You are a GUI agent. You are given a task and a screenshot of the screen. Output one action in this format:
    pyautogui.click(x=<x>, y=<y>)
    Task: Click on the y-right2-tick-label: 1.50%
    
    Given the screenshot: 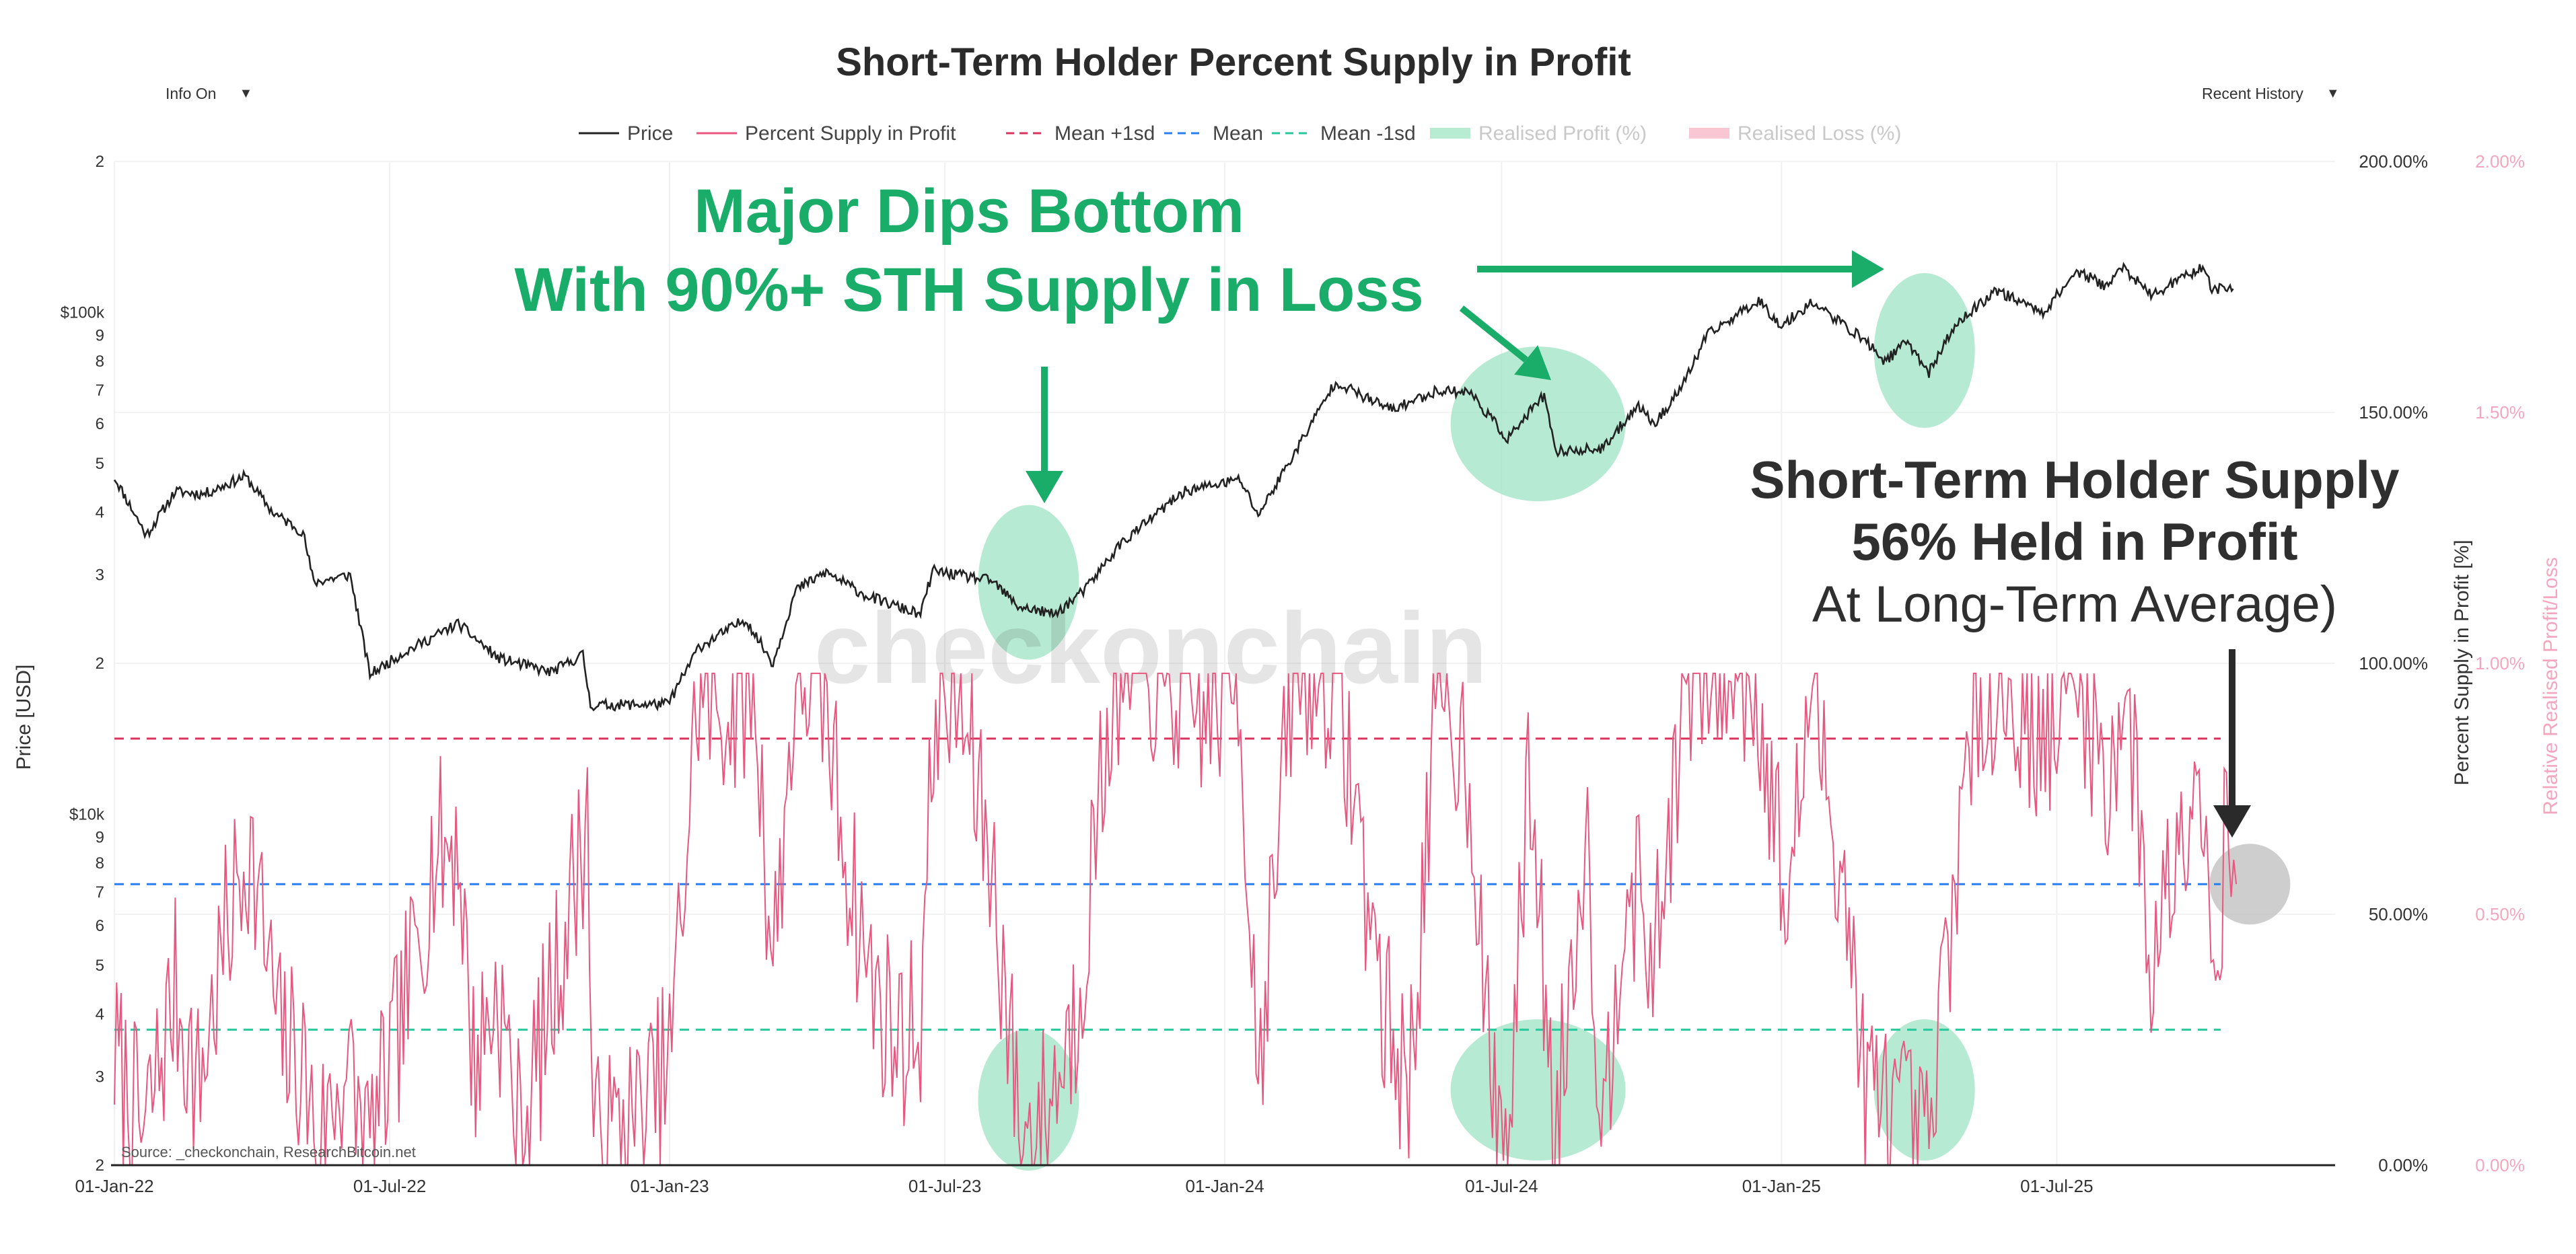 What is the action you would take?
    pyautogui.click(x=2500, y=412)
    